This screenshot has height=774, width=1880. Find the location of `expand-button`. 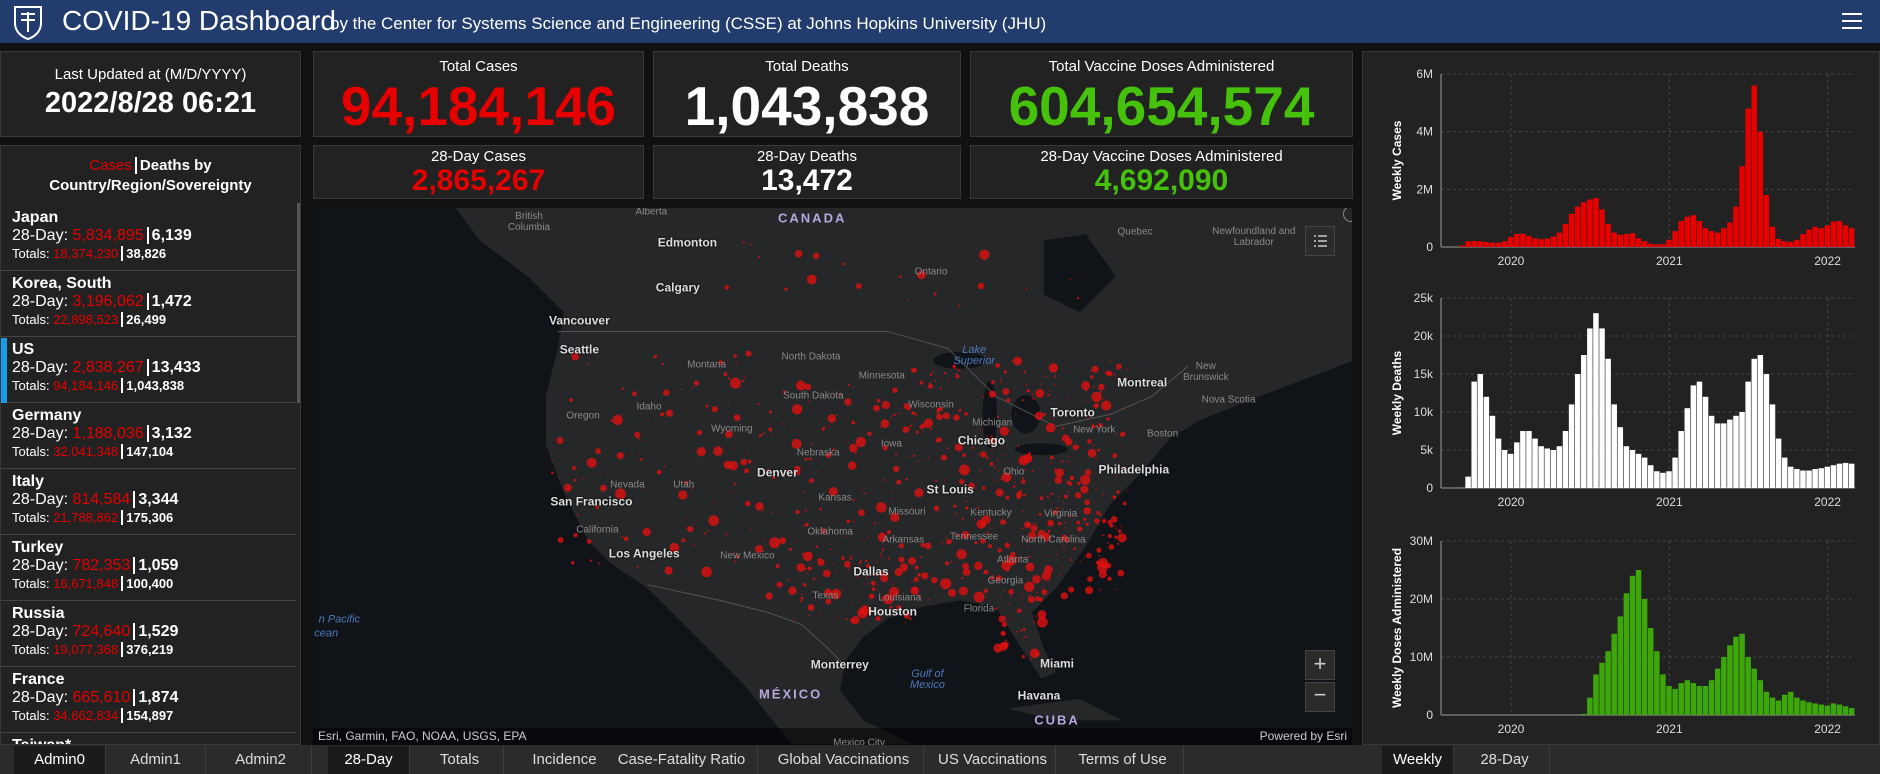

expand-button is located at coordinates (1347, 215).